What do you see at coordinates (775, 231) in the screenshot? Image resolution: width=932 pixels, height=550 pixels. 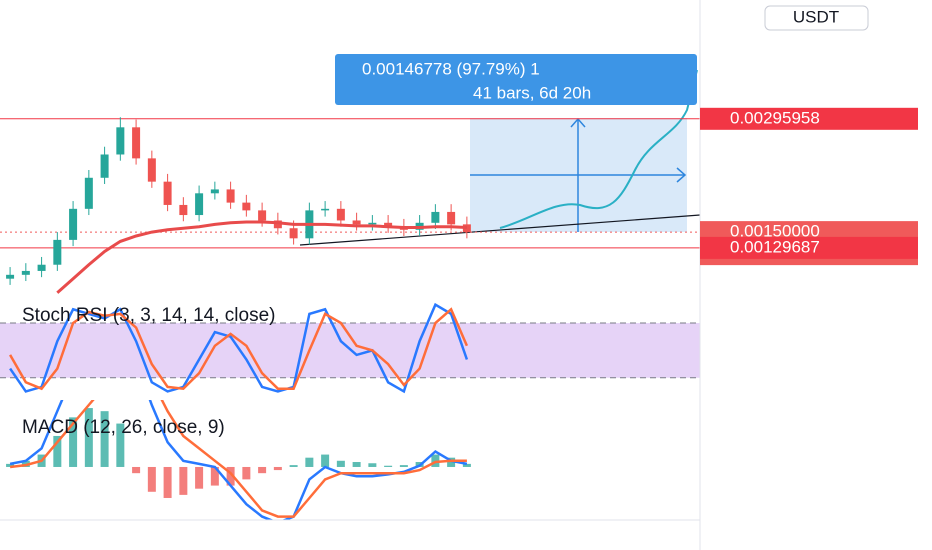 I see `price-label: 0.00150000` at bounding box center [775, 231].